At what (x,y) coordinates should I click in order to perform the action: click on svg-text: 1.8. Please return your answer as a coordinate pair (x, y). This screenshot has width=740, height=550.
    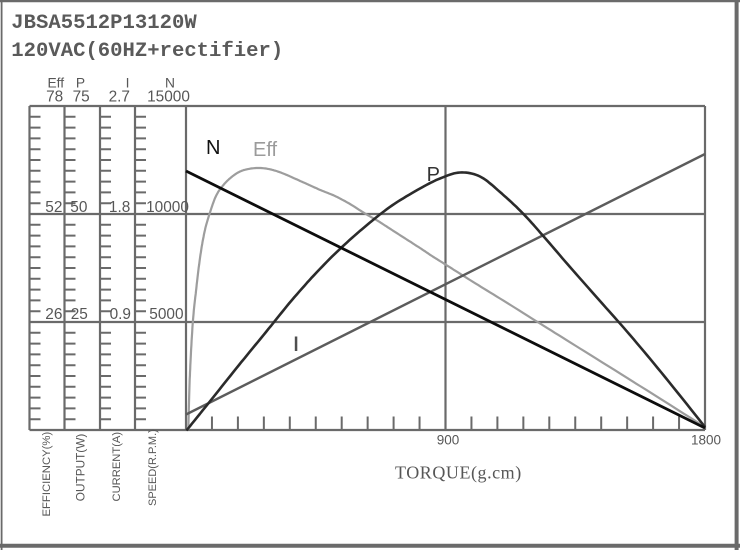
    Looking at the image, I should click on (119, 207).